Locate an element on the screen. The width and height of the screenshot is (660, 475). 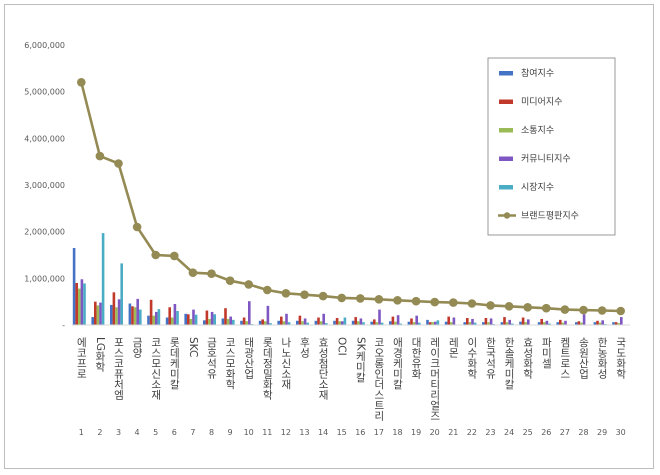
rank-label: 15 is located at coordinates (342, 432).